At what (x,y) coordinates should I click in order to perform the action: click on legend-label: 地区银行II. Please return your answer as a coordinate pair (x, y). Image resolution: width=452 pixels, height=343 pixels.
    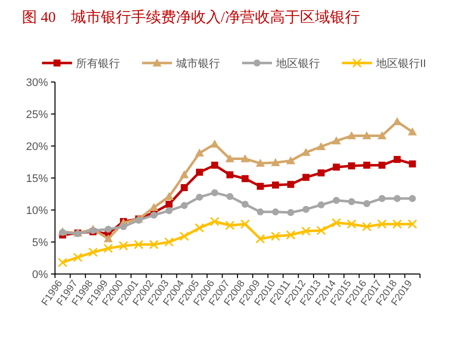
    Looking at the image, I should click on (400, 63).